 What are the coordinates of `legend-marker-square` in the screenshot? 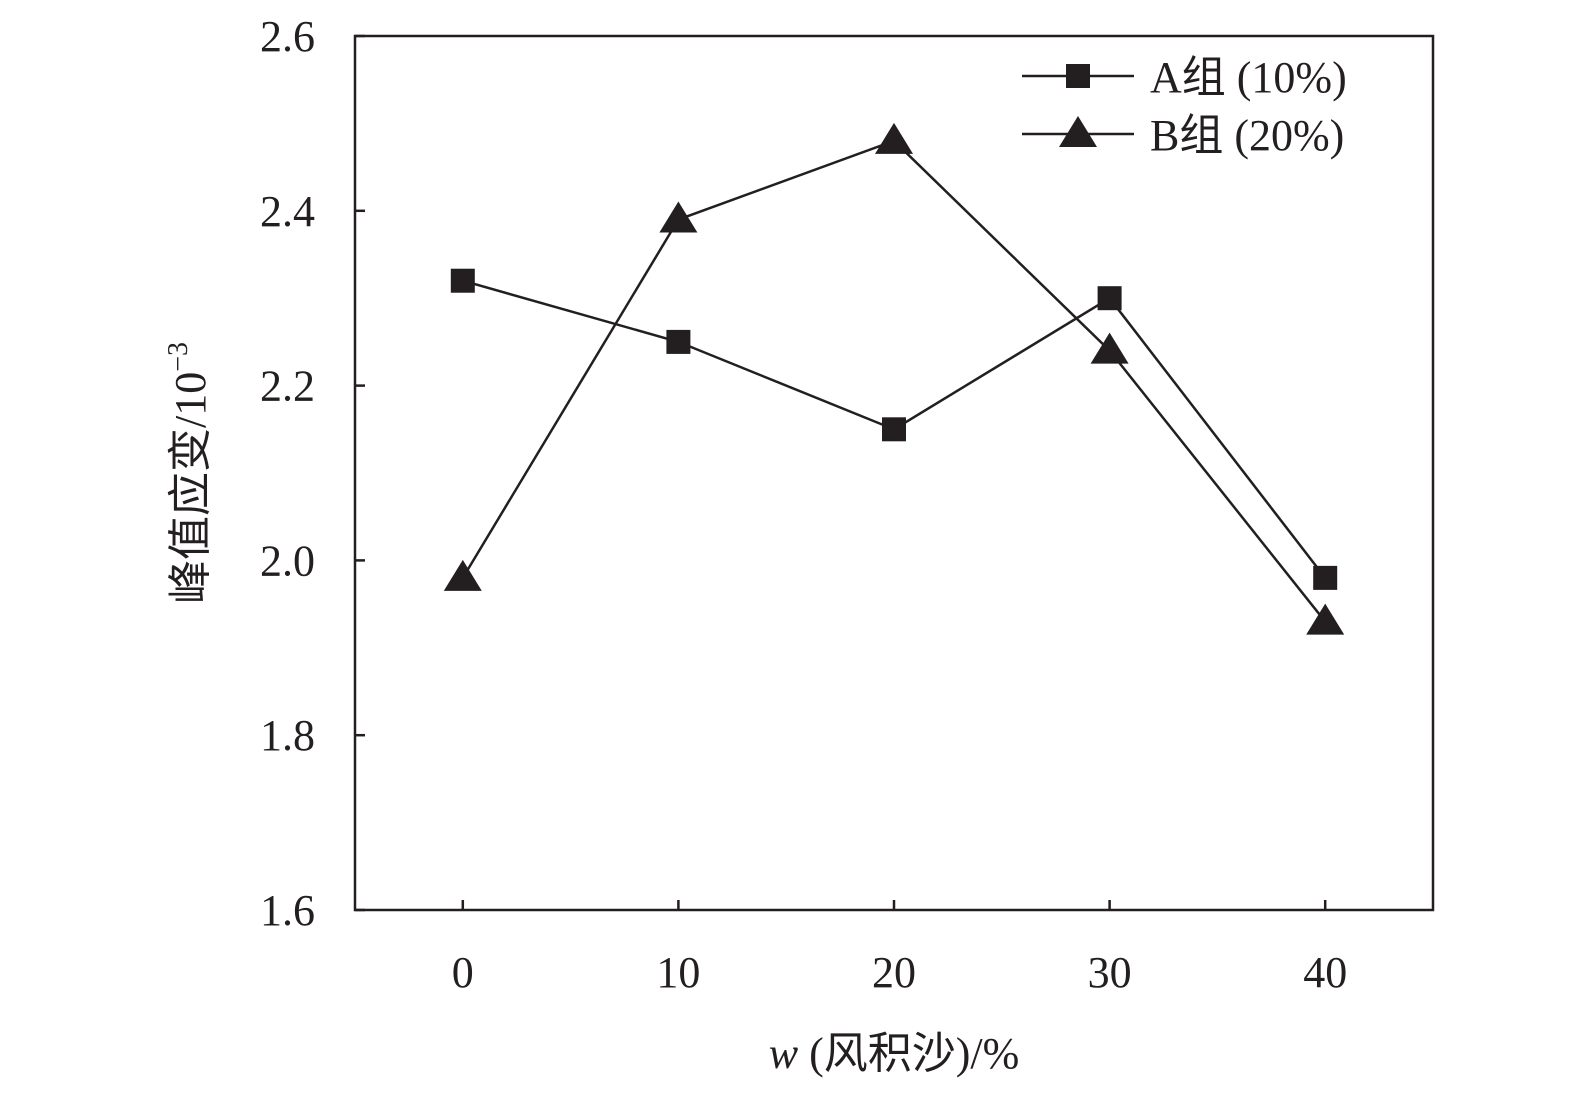 It's located at (1078, 76).